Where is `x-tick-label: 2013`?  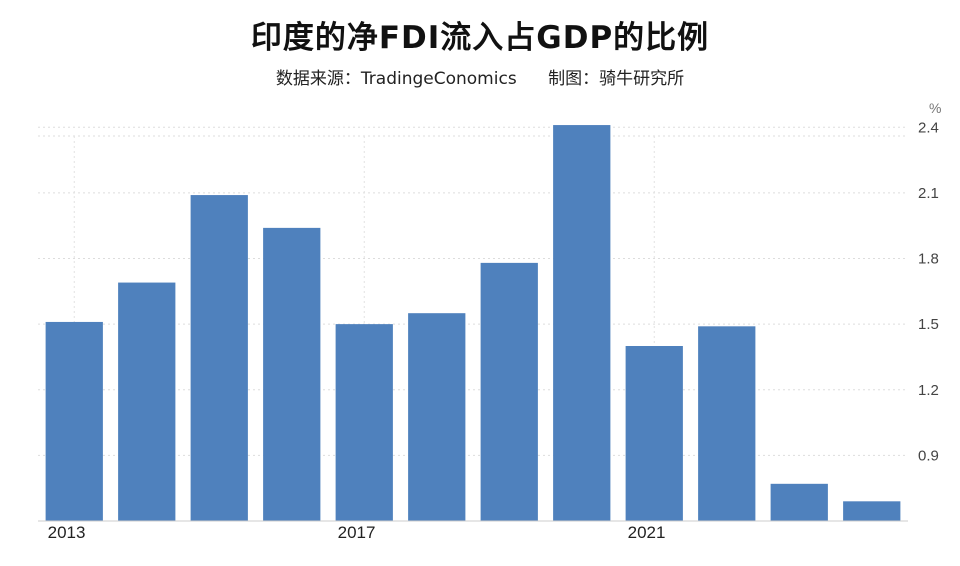 x-tick-label: 2013 is located at coordinates (67, 532).